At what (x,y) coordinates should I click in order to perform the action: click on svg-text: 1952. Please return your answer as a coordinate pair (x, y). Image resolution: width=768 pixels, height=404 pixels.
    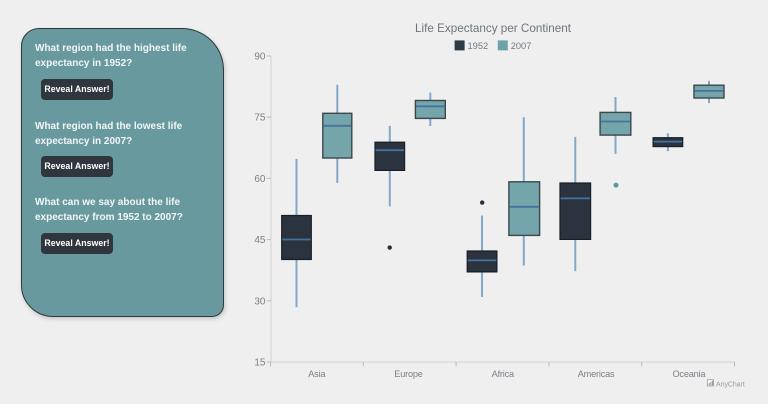
    Looking at the image, I should click on (478, 46).